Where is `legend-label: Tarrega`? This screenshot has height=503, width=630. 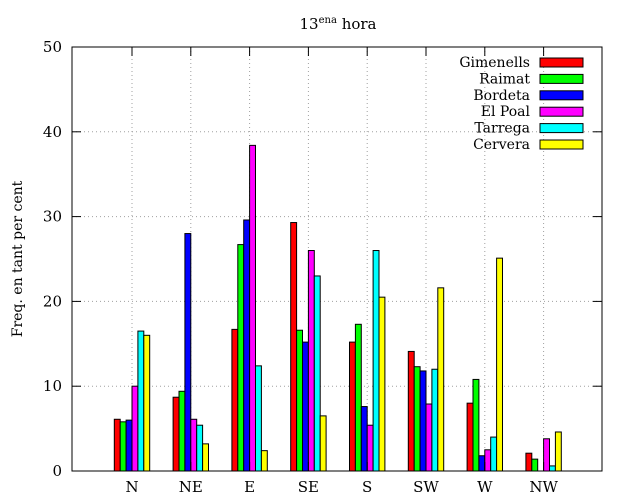 legend-label: Tarrega is located at coordinates (502, 129).